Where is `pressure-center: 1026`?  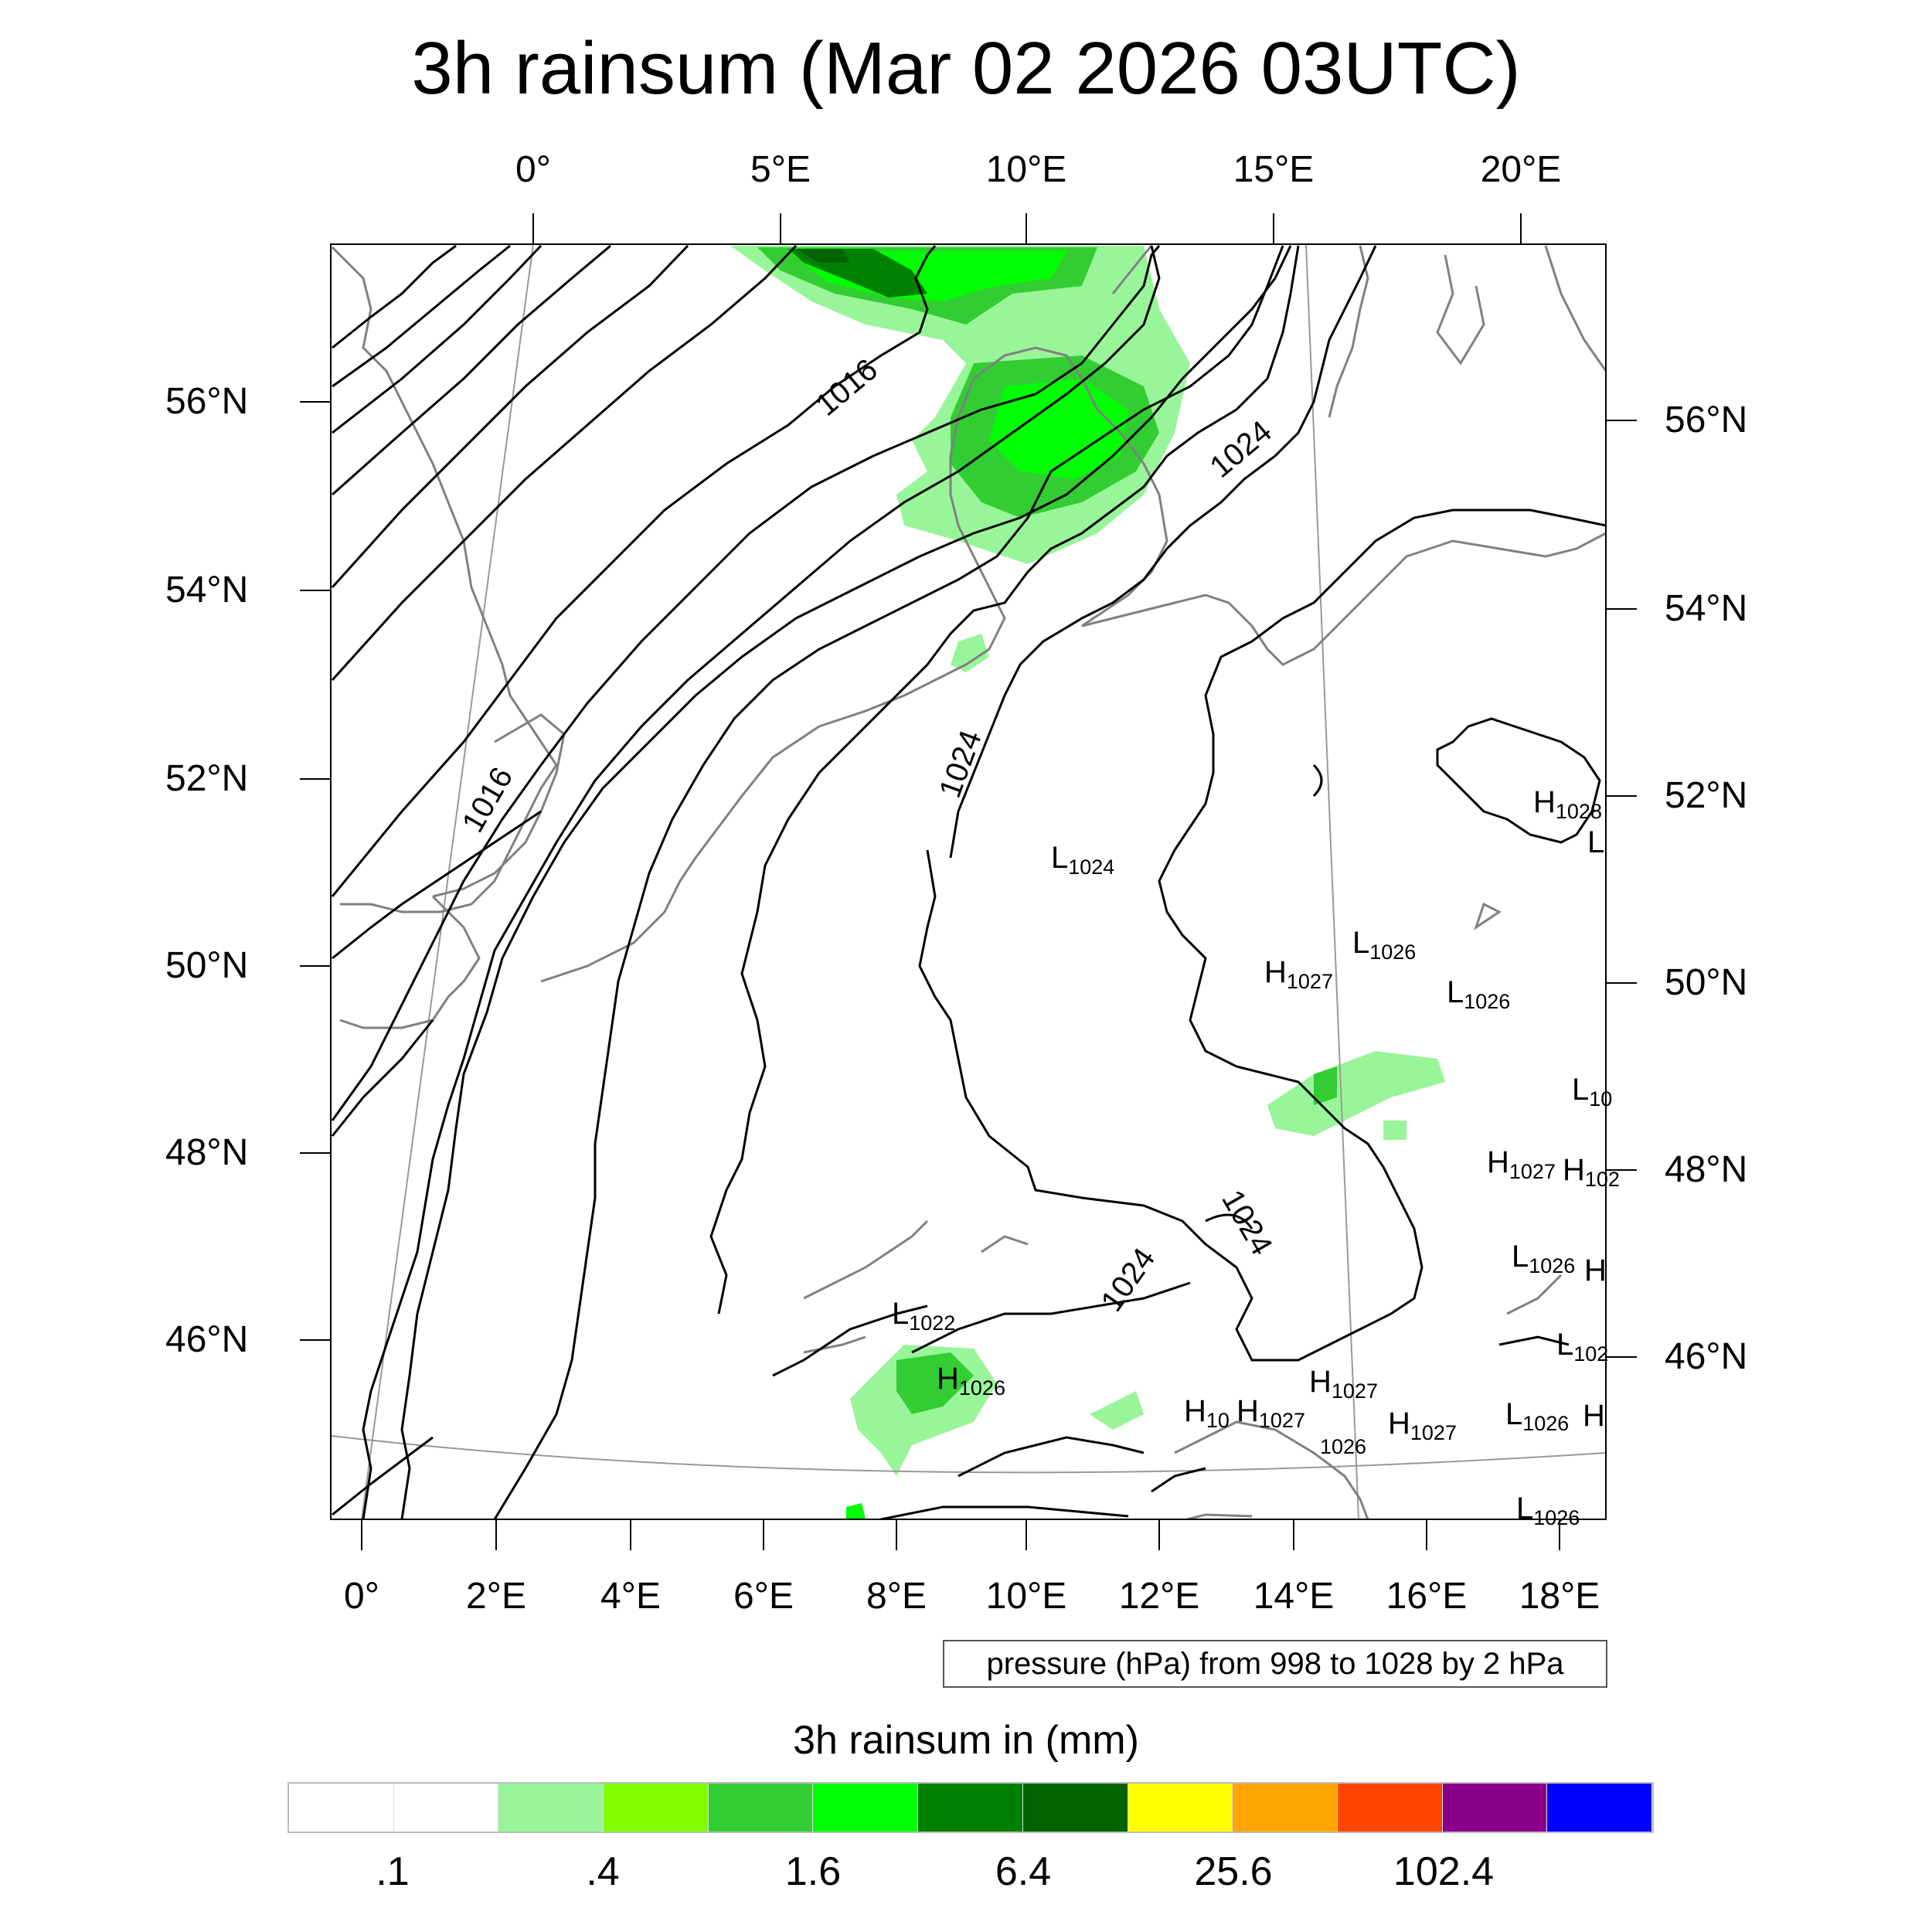
pressure-center: 1026 is located at coordinates (1343, 1447).